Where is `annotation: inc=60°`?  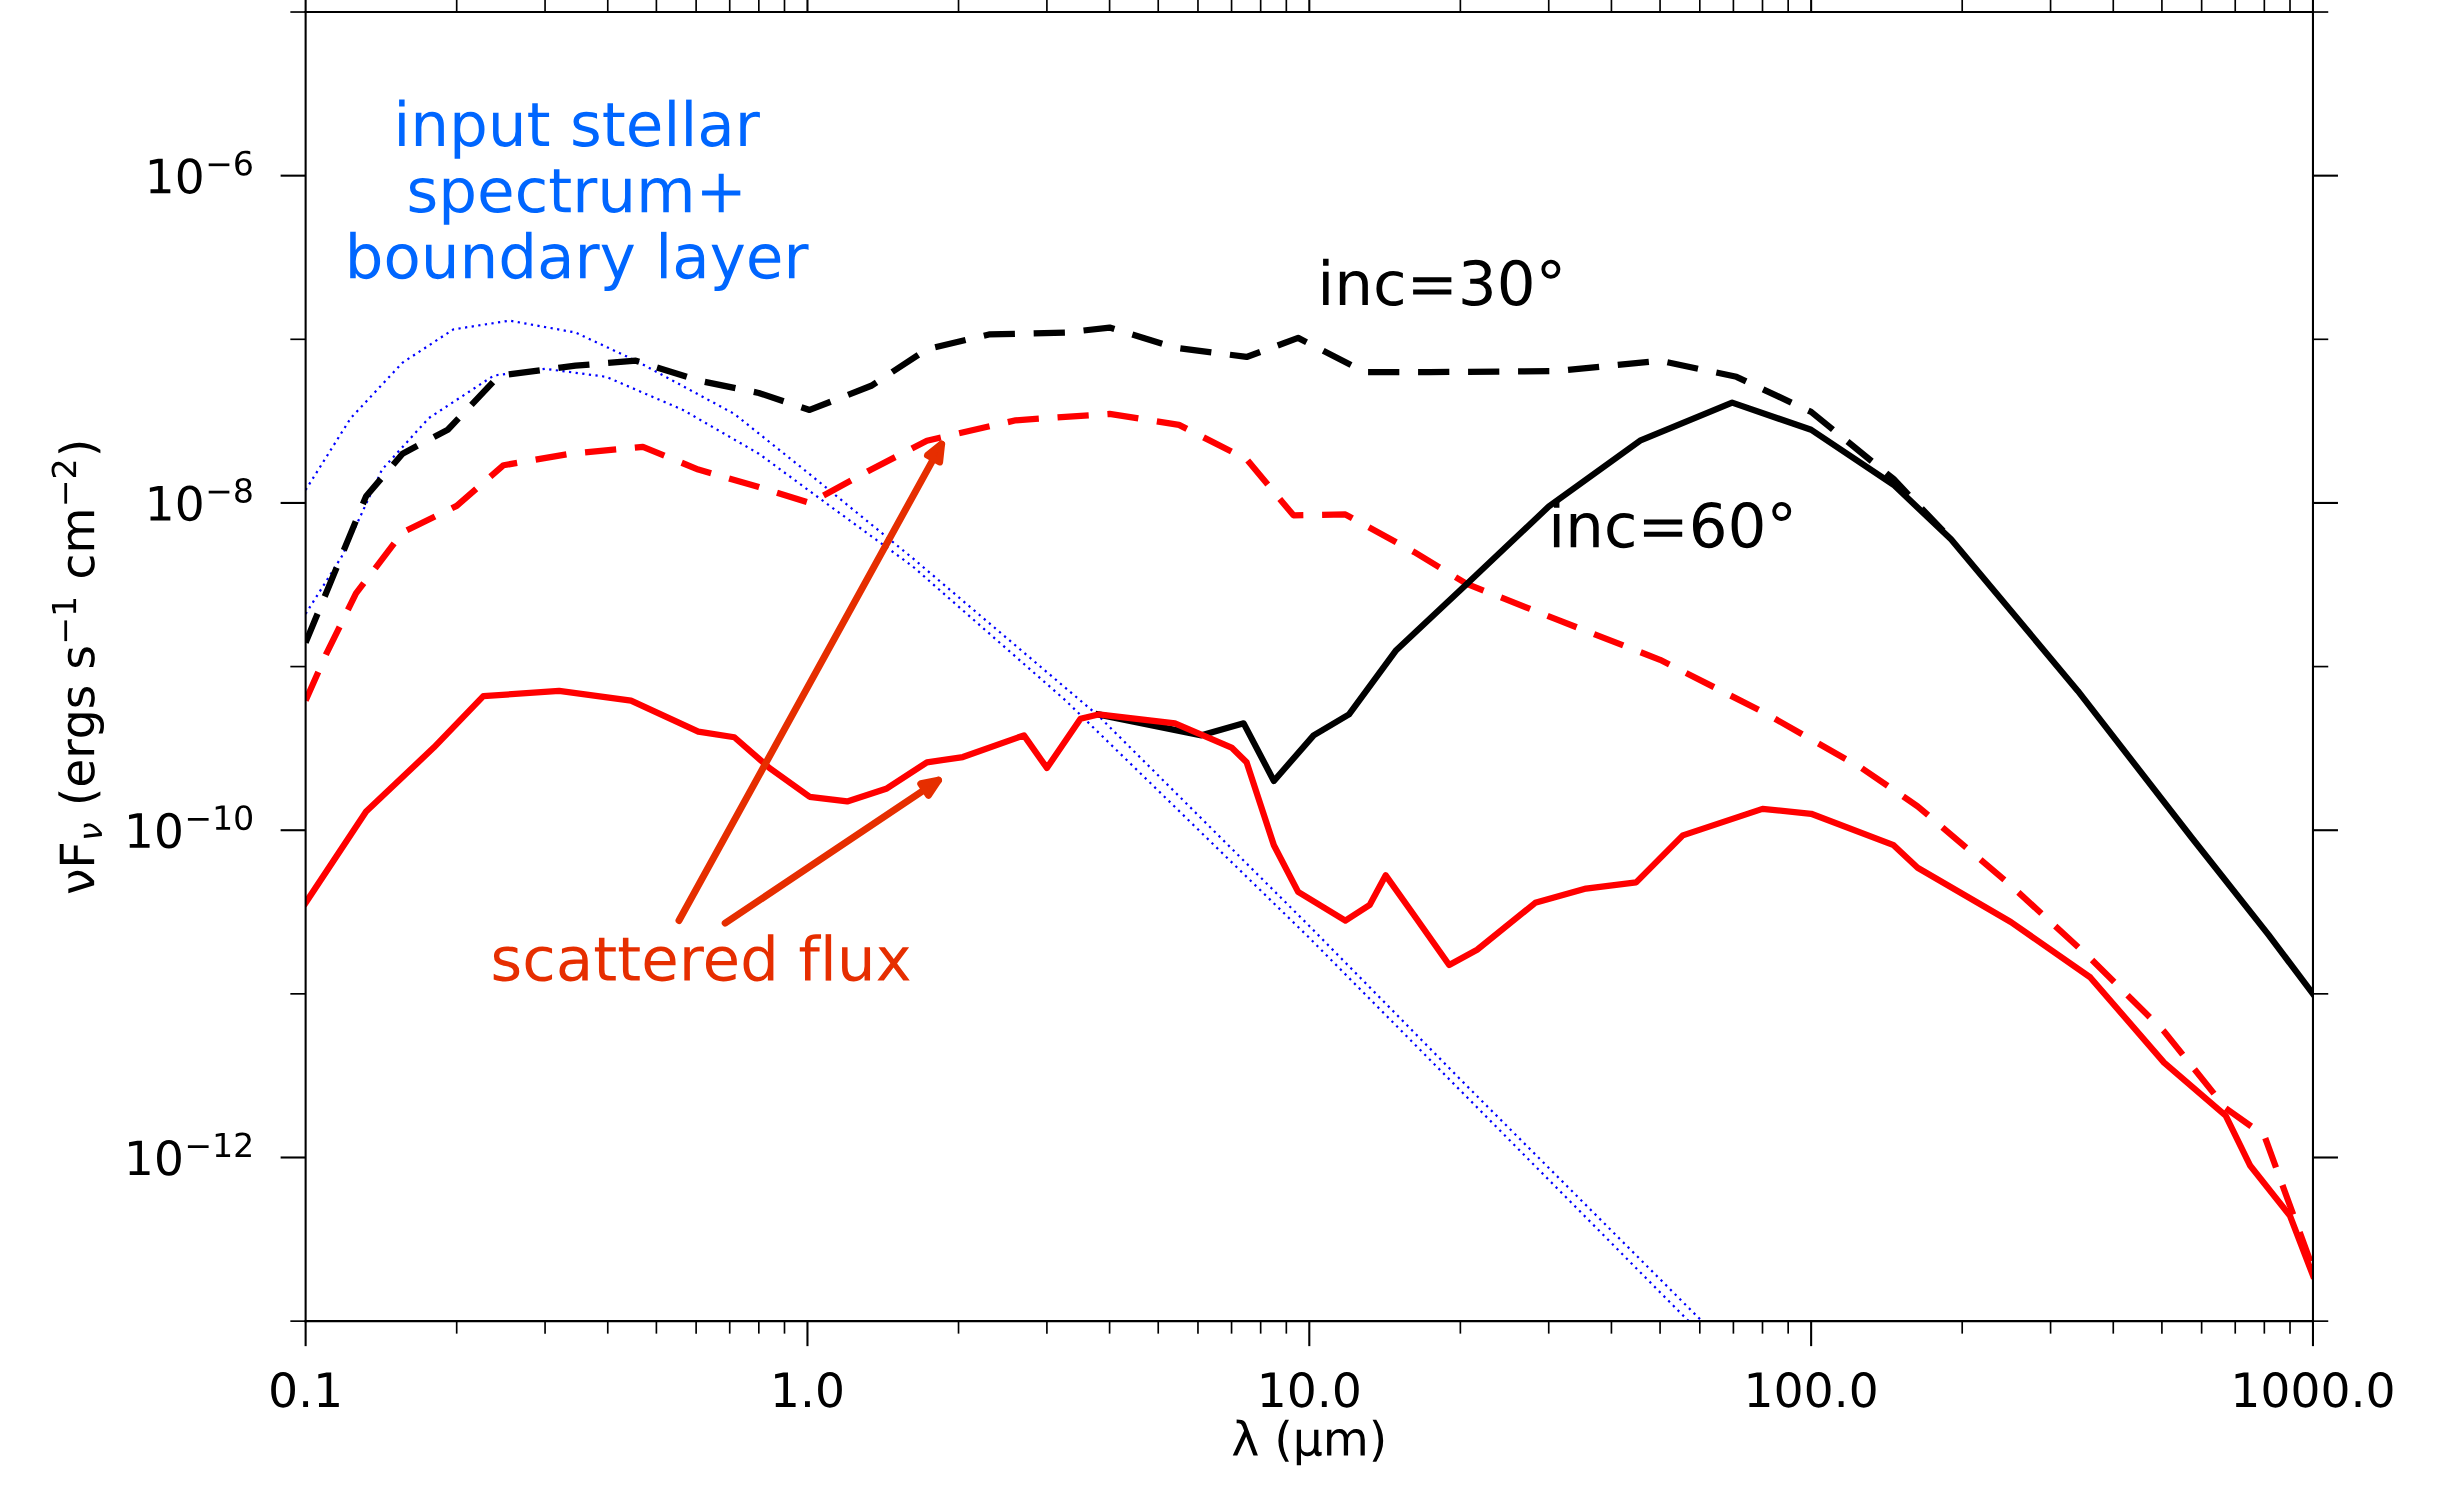 annotation: inc=60° is located at coordinates (1672, 524).